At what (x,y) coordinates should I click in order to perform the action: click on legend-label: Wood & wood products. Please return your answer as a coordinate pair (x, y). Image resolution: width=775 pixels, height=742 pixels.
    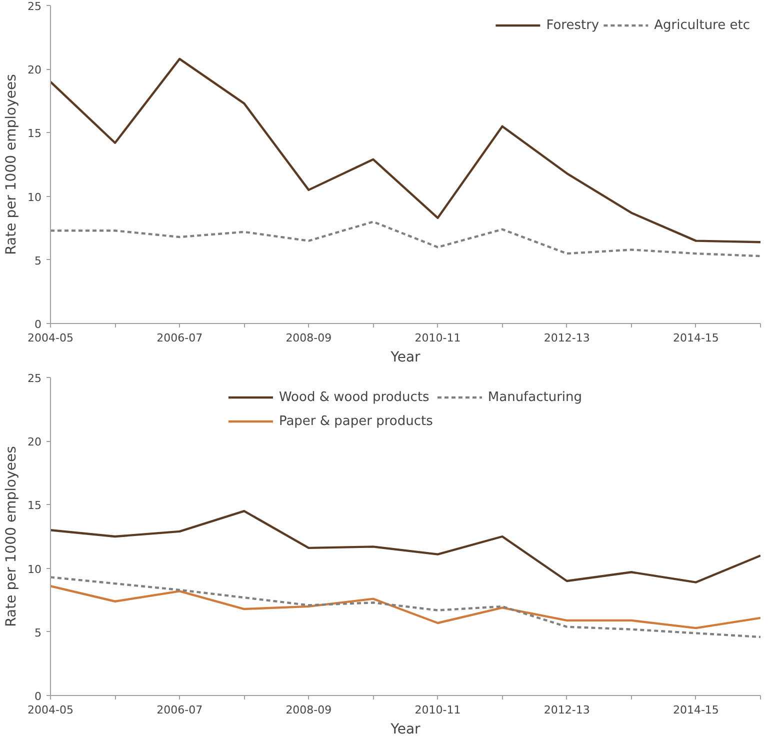
    Looking at the image, I should click on (354, 397).